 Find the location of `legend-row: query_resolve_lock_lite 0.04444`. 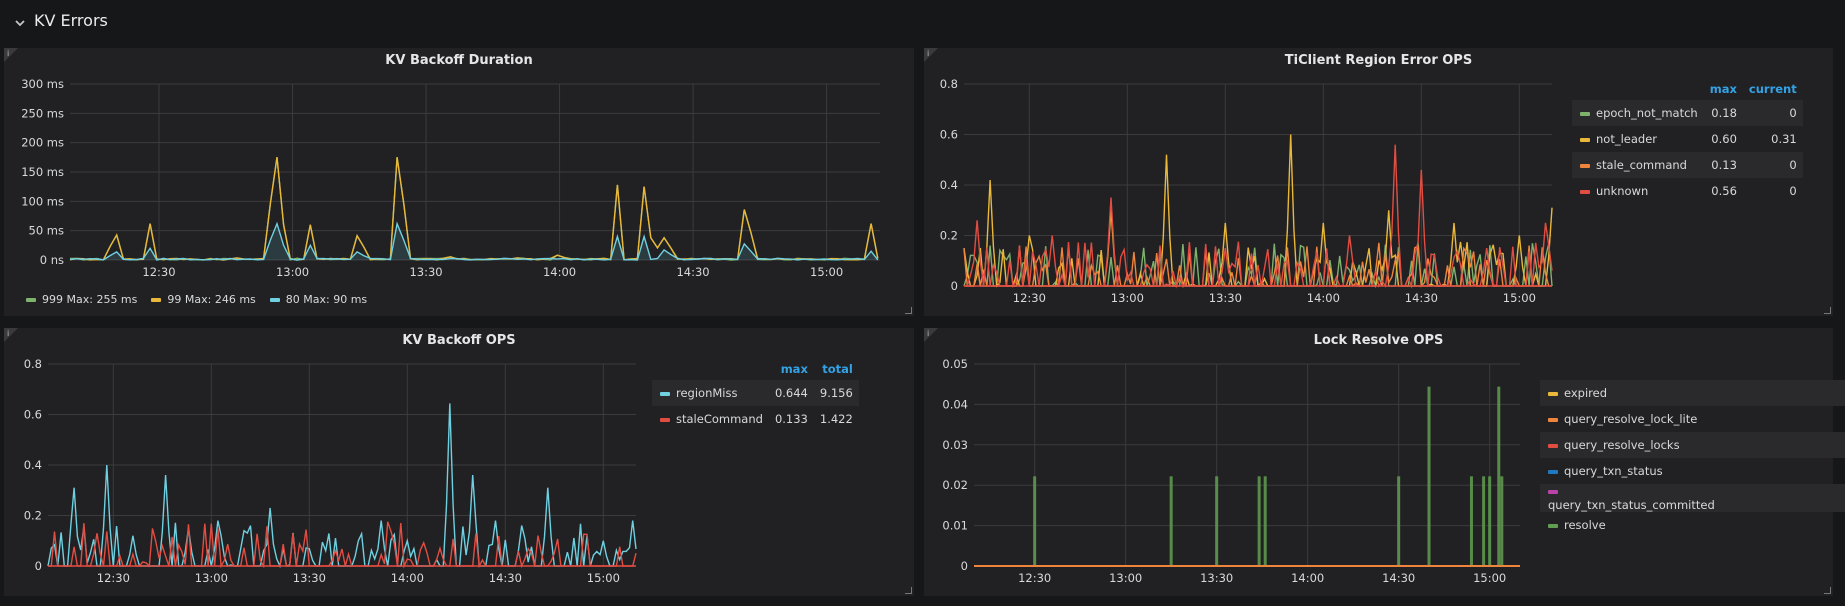

legend-row: query_resolve_lock_lite 0.04444 is located at coordinates (1692, 419).